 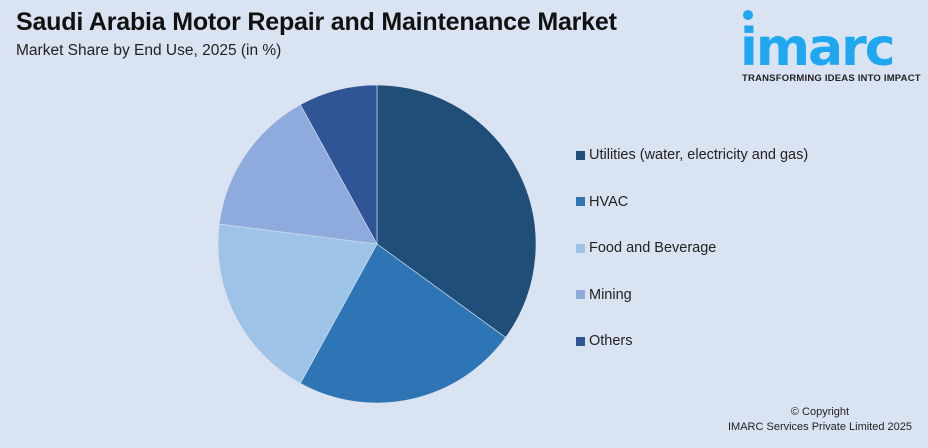 What do you see at coordinates (692, 341) in the screenshot?
I see `legend-item: Others` at bounding box center [692, 341].